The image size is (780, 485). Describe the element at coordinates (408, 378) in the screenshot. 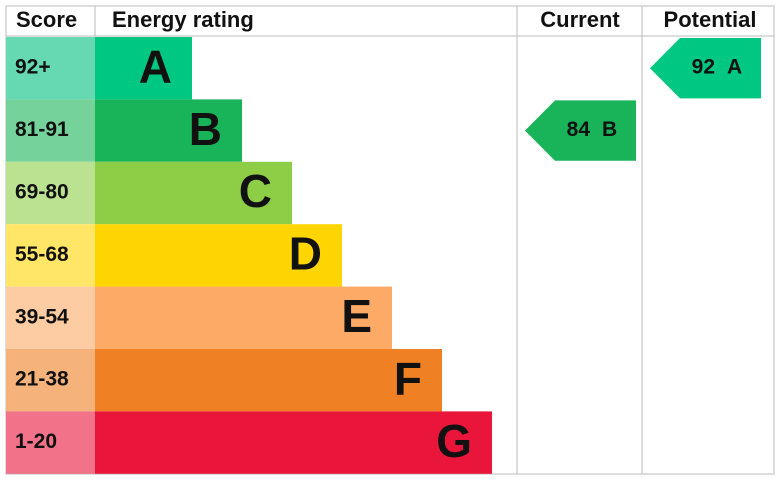

I see `rating-letter: F` at that location.